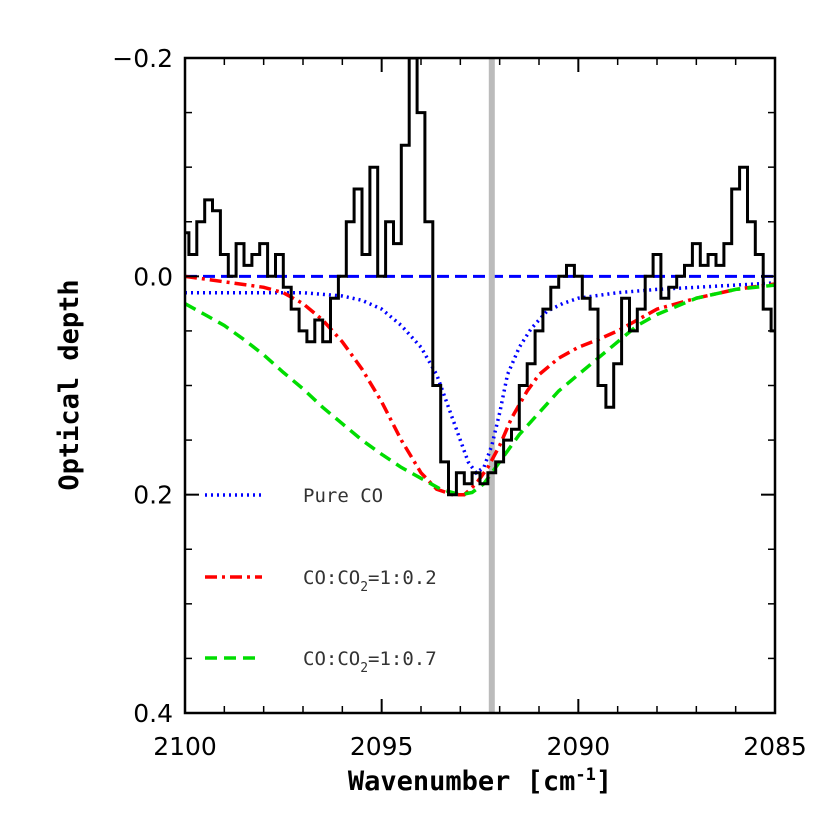 This screenshot has width=830, height=830. Describe the element at coordinates (69, 384) in the screenshot. I see `y-axis-title: Optical depth` at that location.